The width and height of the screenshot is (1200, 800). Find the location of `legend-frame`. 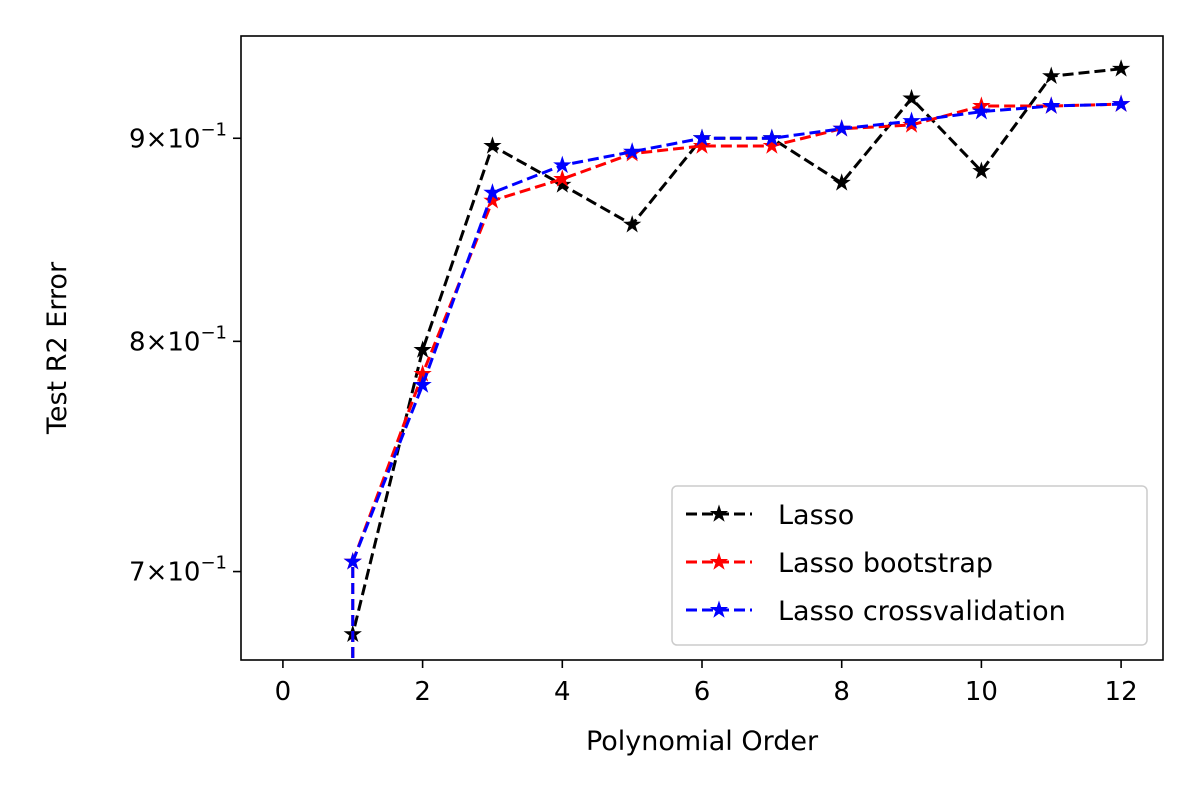

legend-frame is located at coordinates (909, 565).